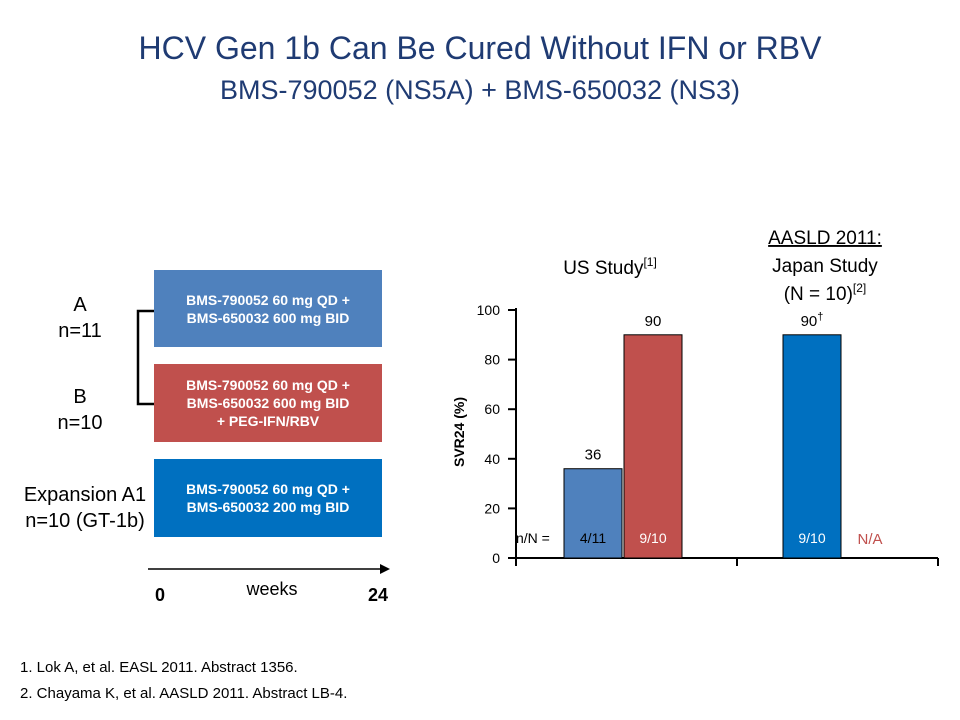 The width and height of the screenshot is (960, 720). Describe the element at coordinates (496, 434) in the screenshot. I see `y-ticks: 0 20 40 60 80 100` at that location.